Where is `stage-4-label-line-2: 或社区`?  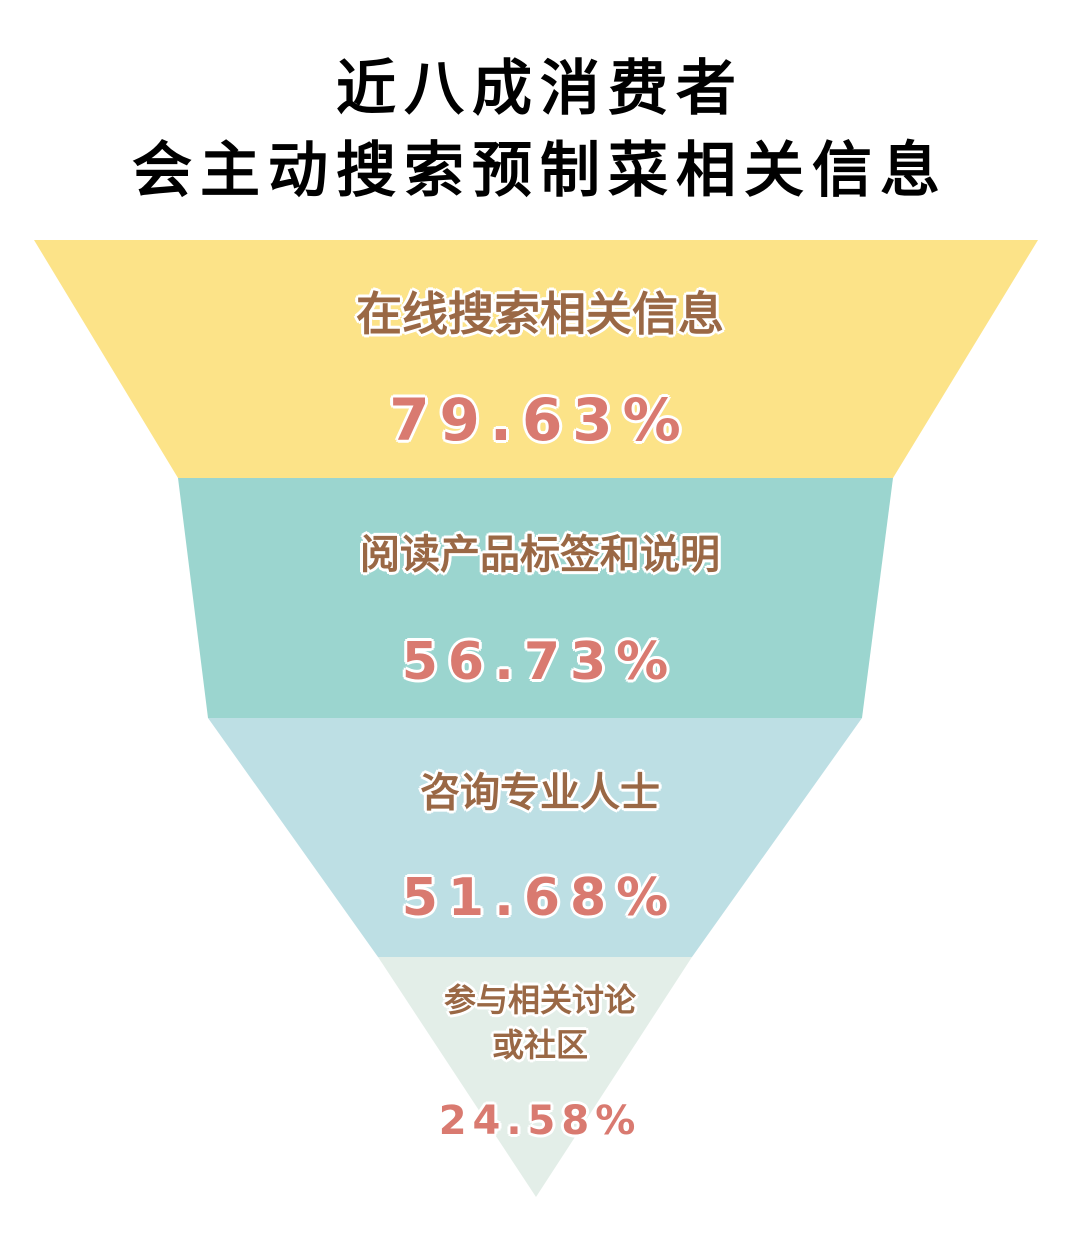
stage-4-label-line-2: 或社区 is located at coordinates (539, 1045).